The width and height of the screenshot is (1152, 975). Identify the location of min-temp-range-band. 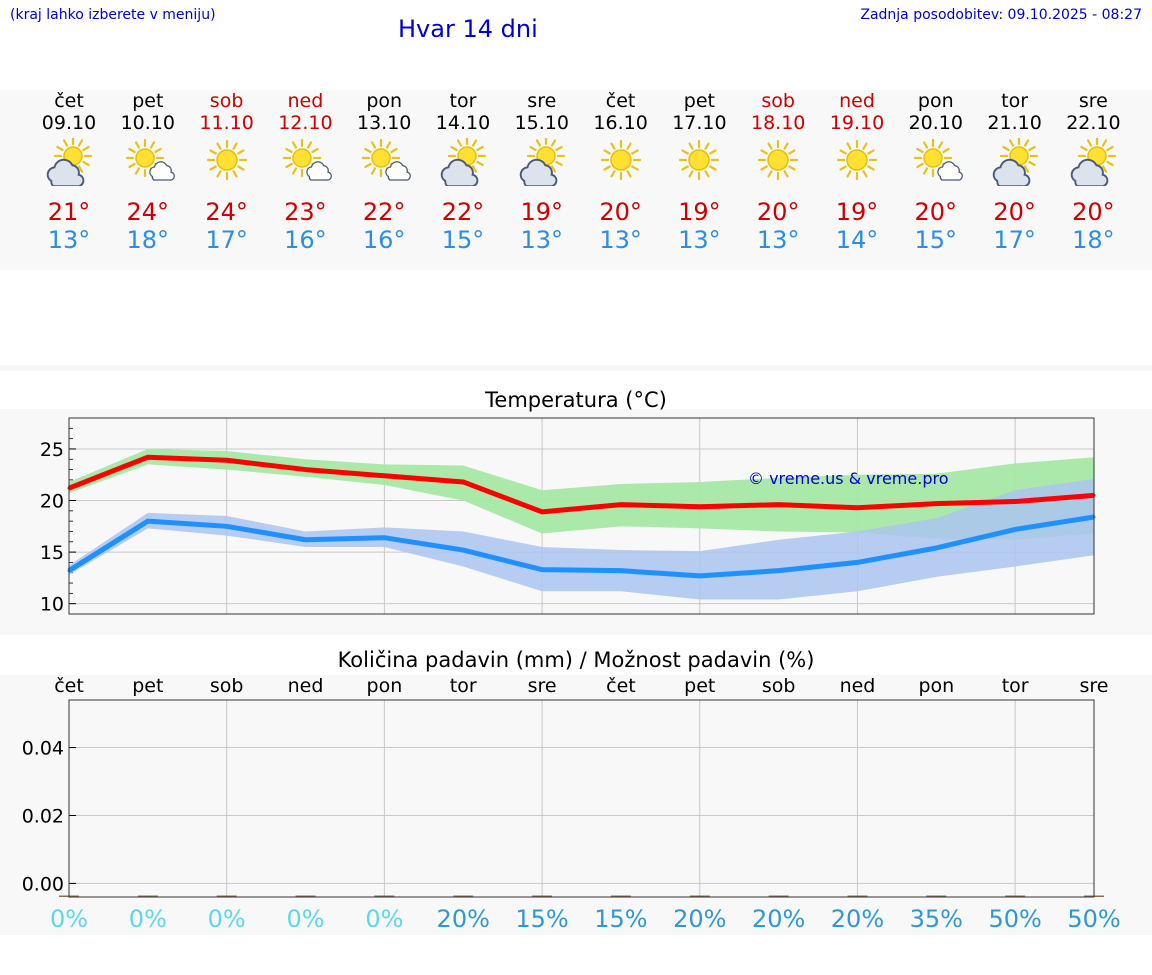
(581, 539).